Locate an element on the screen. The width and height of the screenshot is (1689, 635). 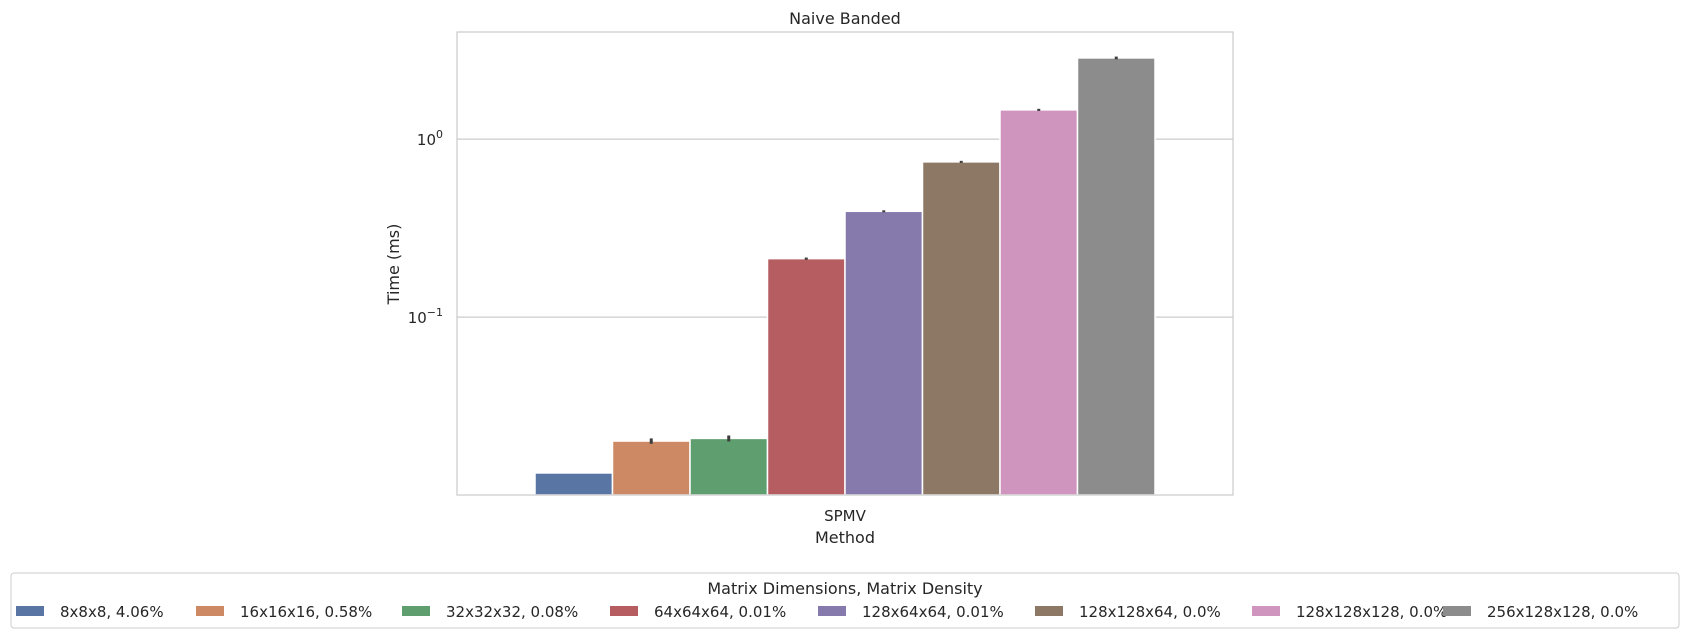
legend-label: 256x128x128, 0.0% is located at coordinates (1562, 612).